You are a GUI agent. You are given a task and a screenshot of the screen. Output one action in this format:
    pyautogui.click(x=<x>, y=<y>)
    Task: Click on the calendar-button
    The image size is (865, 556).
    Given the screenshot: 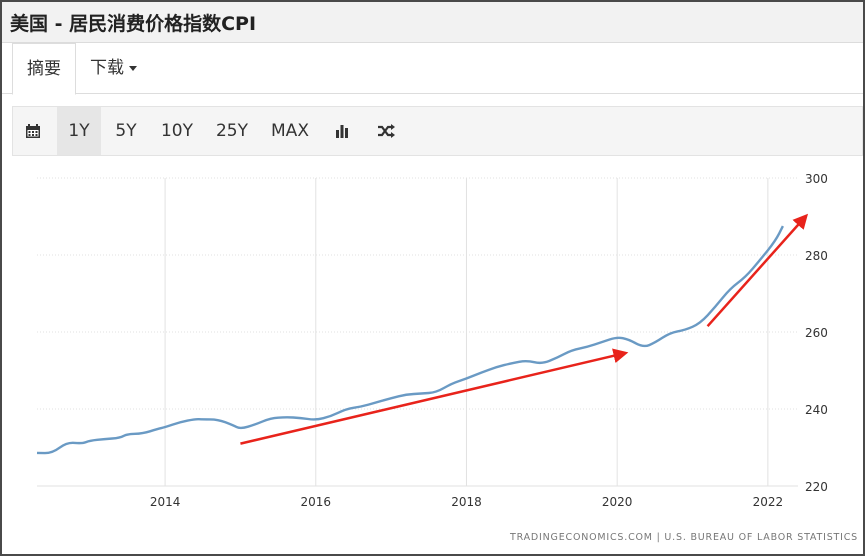 What is the action you would take?
    pyautogui.click(x=33, y=131)
    